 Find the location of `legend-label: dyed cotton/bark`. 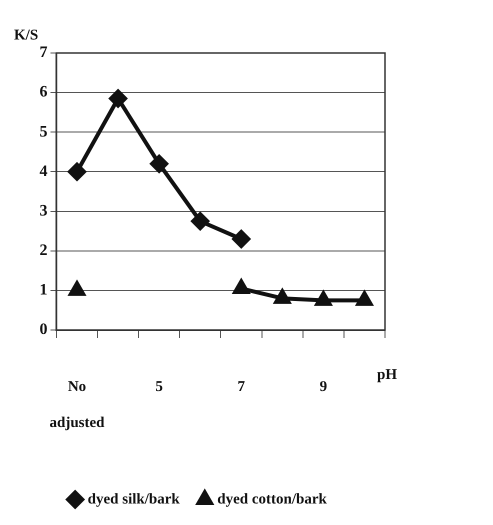

legend-label: dyed cotton/bark is located at coordinates (272, 499).